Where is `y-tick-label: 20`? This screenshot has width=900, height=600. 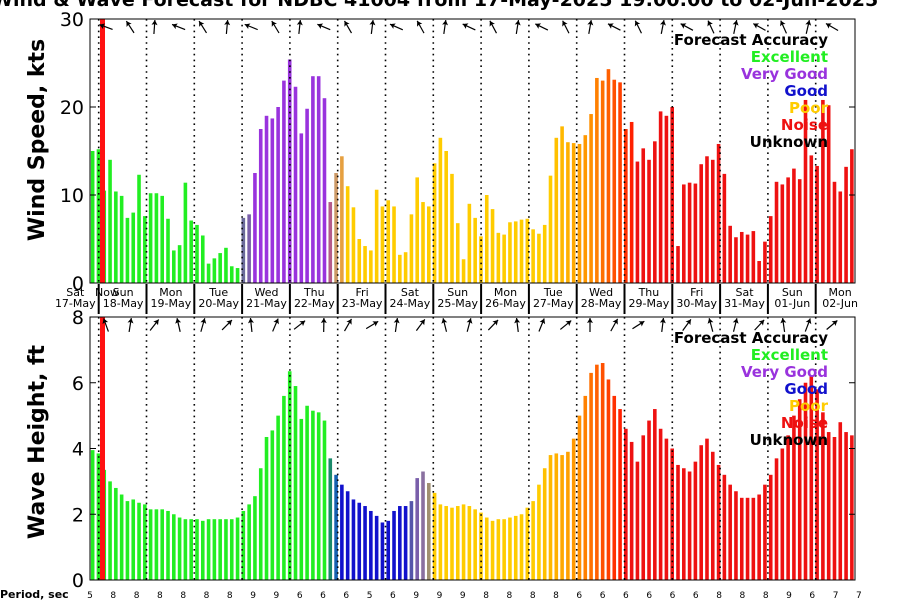 y-tick-label: 20 is located at coordinates (72, 108).